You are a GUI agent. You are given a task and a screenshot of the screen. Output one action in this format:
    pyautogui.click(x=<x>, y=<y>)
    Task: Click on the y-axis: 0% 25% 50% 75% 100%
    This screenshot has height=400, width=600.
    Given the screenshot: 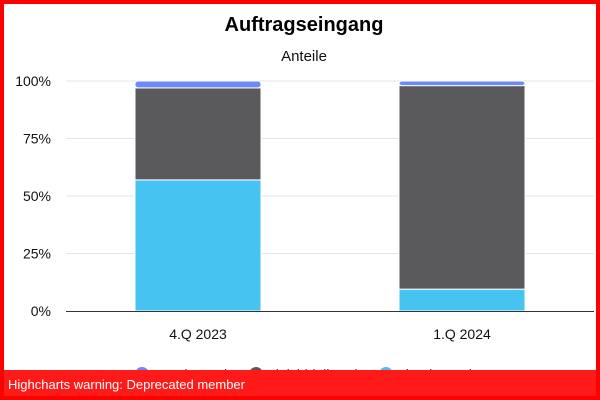 What is the action you would take?
    pyautogui.click(x=33, y=196)
    